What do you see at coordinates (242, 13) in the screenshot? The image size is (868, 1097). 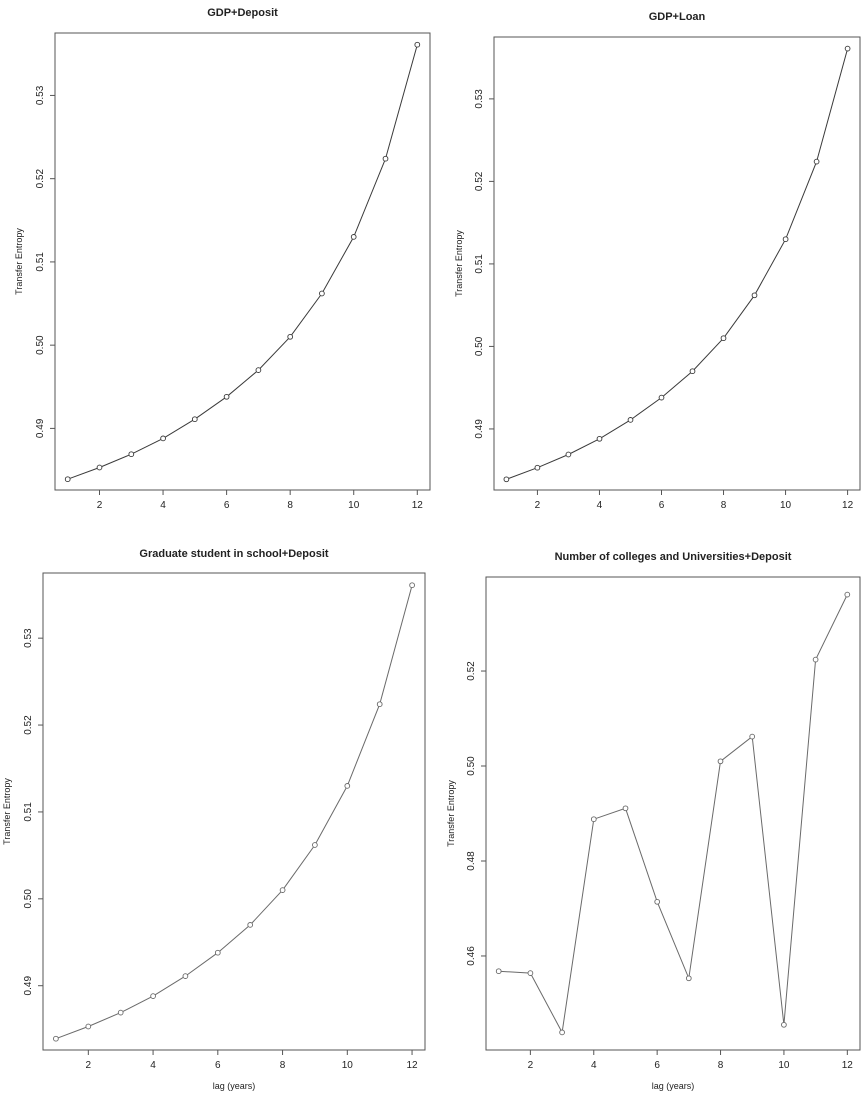 I see `chart-title: GDP+Deposit` at bounding box center [242, 13].